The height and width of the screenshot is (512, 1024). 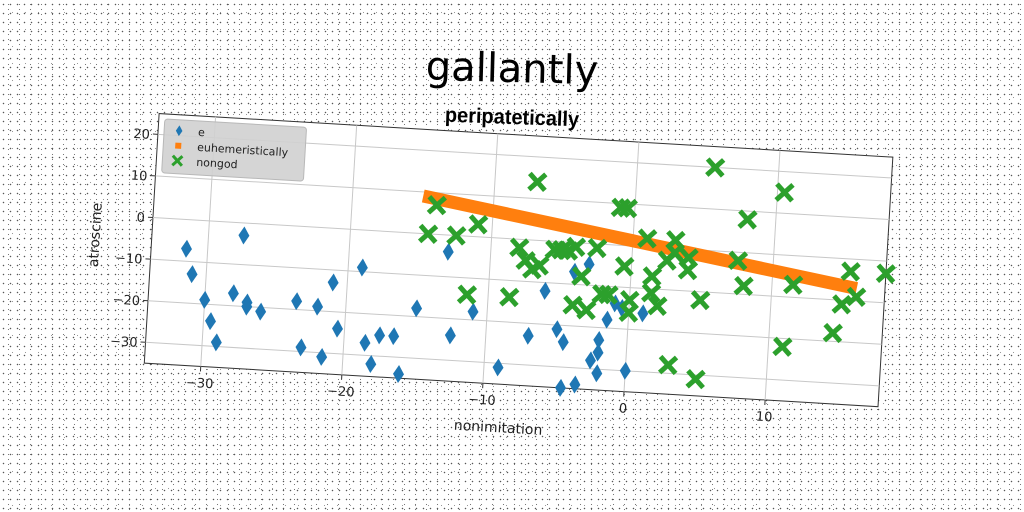 I want to click on x-tick-label: 10, so click(x=763, y=417).